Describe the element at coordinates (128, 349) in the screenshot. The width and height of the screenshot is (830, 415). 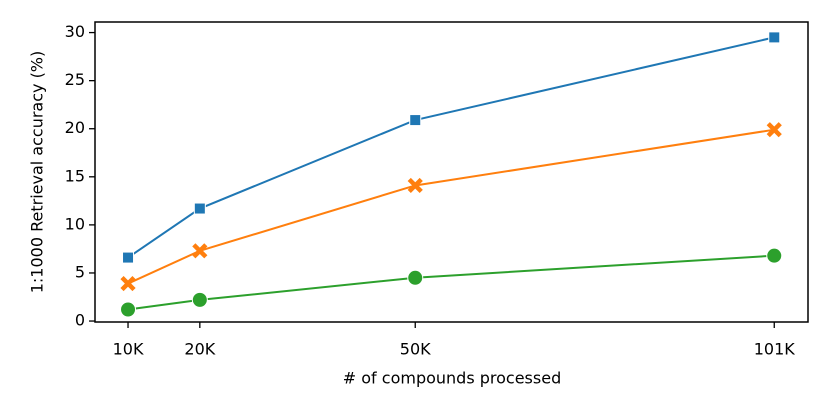
I see `x-tick-label: 10K` at that location.